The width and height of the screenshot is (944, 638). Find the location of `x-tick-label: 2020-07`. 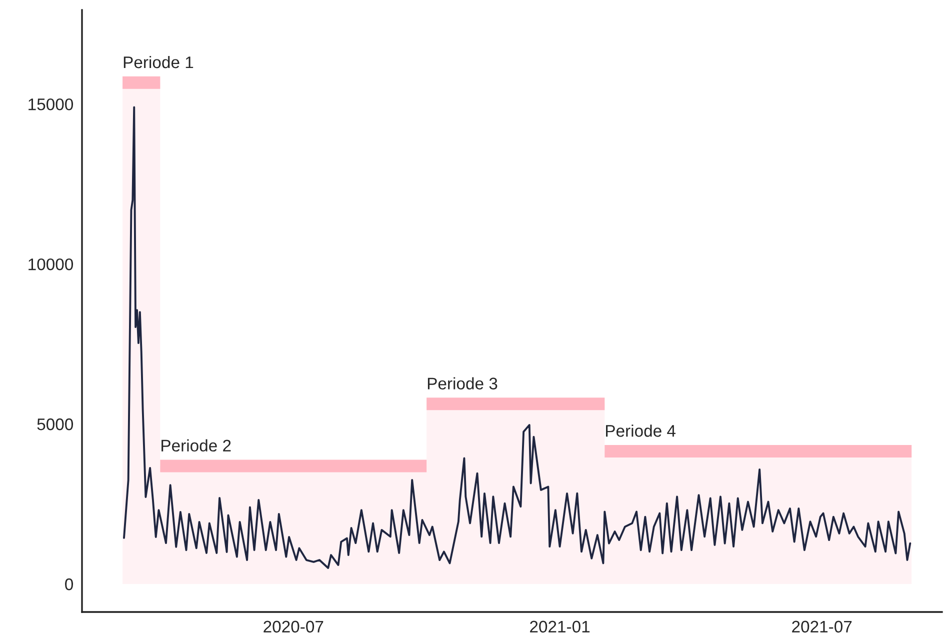

x-tick-label: 2020-07 is located at coordinates (294, 626).